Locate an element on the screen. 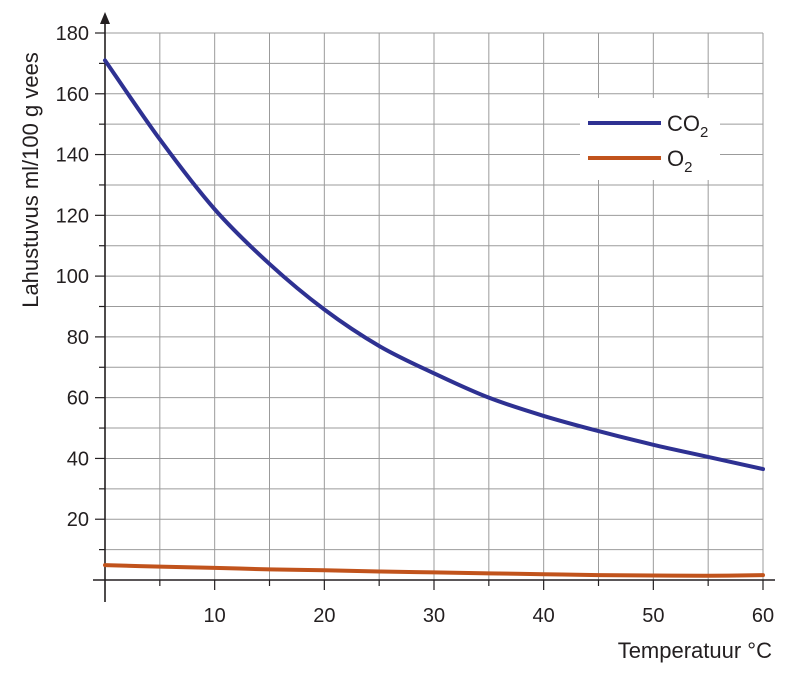 Image resolution: width=800 pixels, height=675 pixels. legend-label-o2: O2 is located at coordinates (679, 161).